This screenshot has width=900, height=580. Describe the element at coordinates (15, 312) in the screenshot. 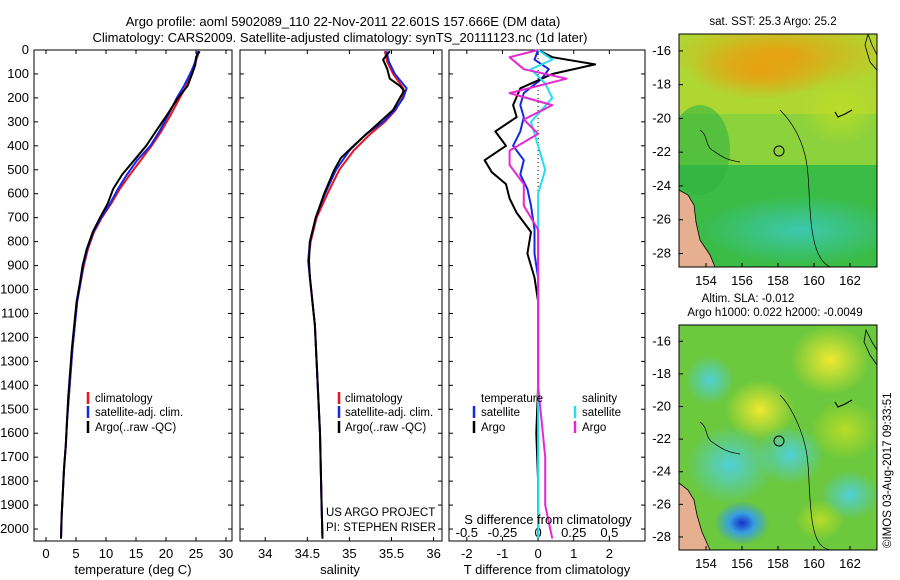

I see `depth-tick-label: 1100` at that location.